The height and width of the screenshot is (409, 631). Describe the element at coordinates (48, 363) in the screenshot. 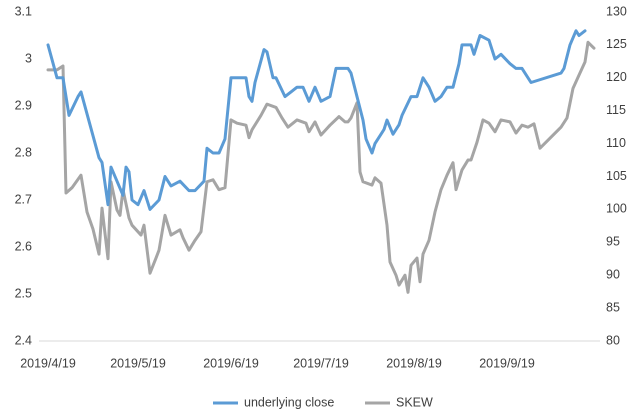

I see `x-tick-label: 2019/4/19` at that location.